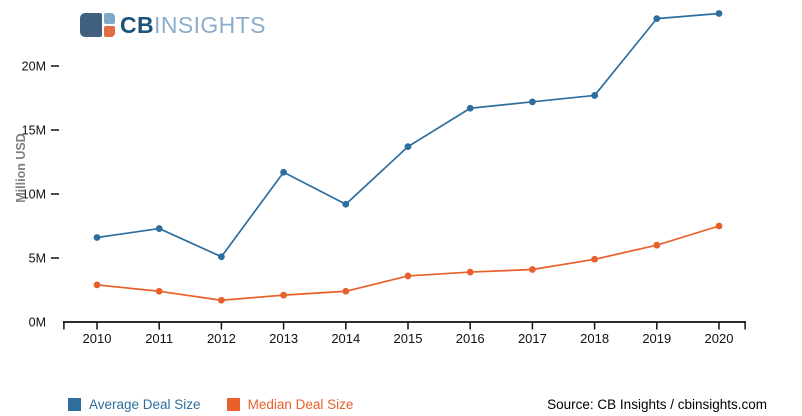 The image size is (802, 416). Describe the element at coordinates (408, 147) in the screenshot. I see `data-point-average-deal-size-2015` at that location.